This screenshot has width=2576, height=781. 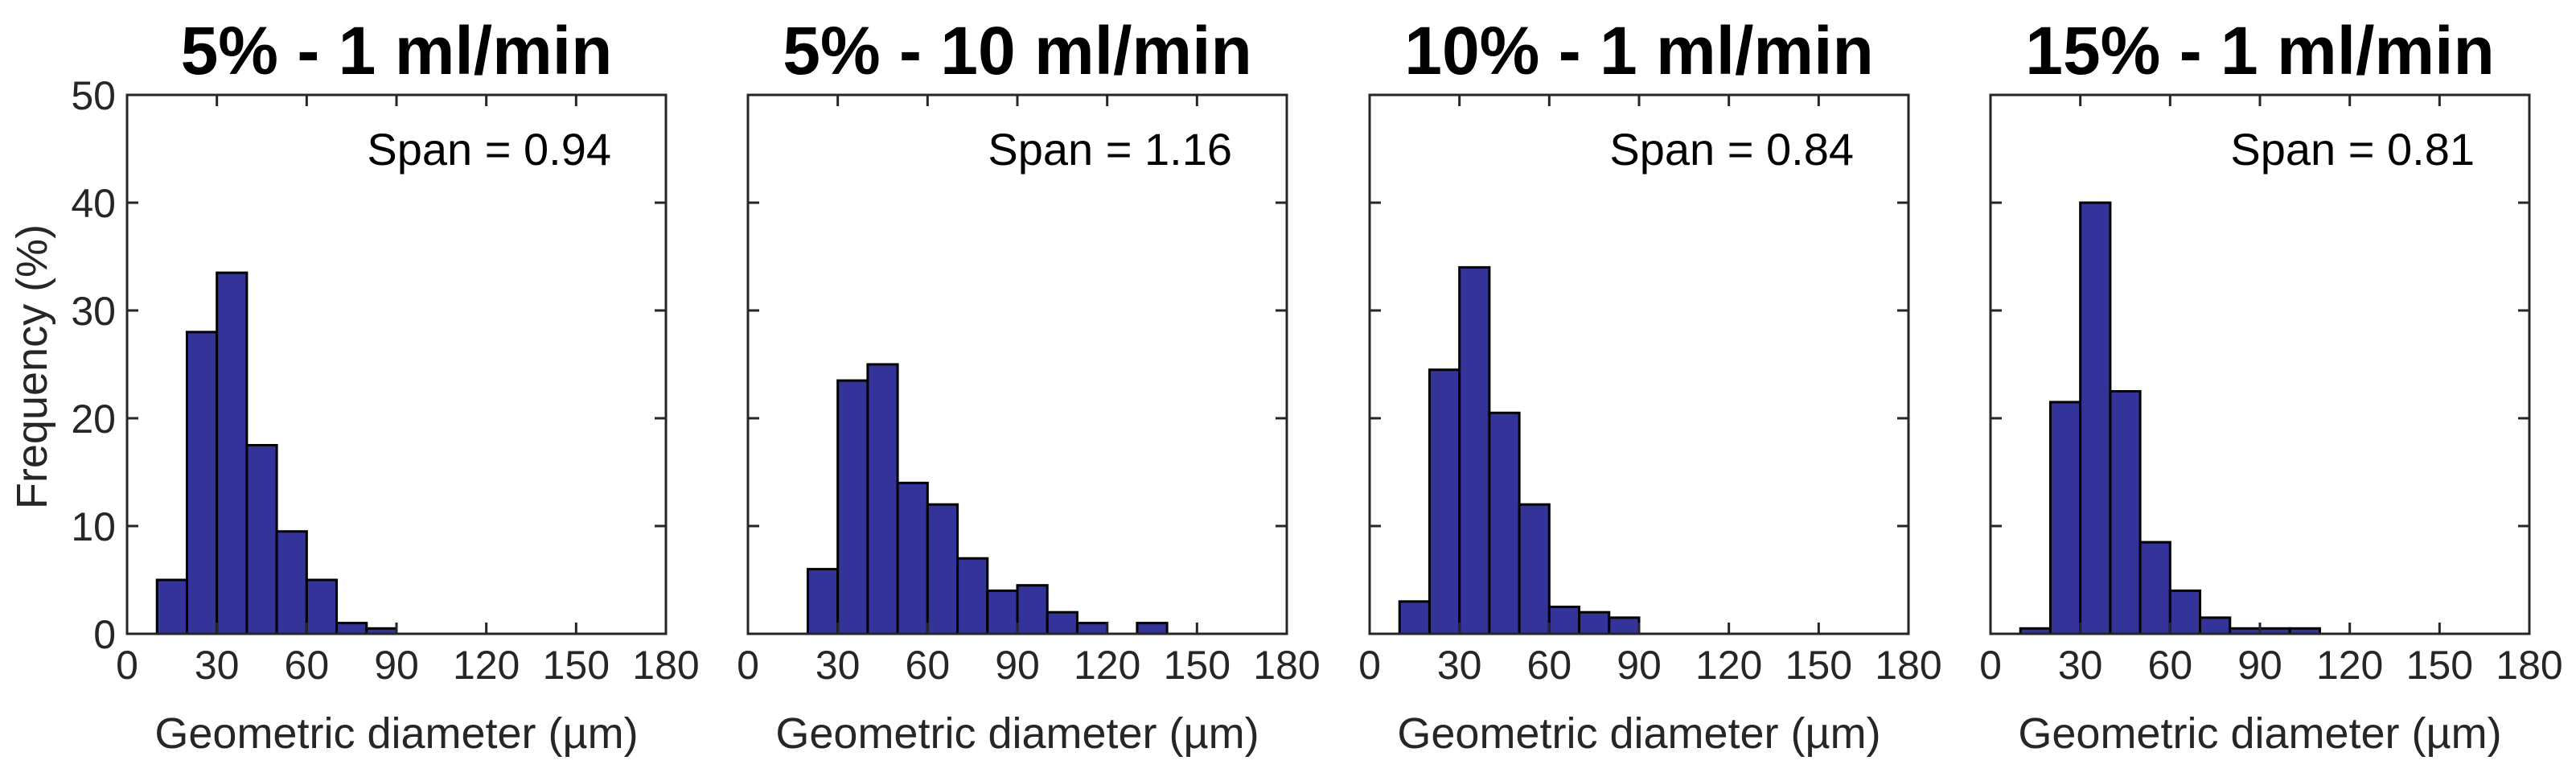 I want to click on span-annotation: Span = 1.16, so click(x=1110, y=150).